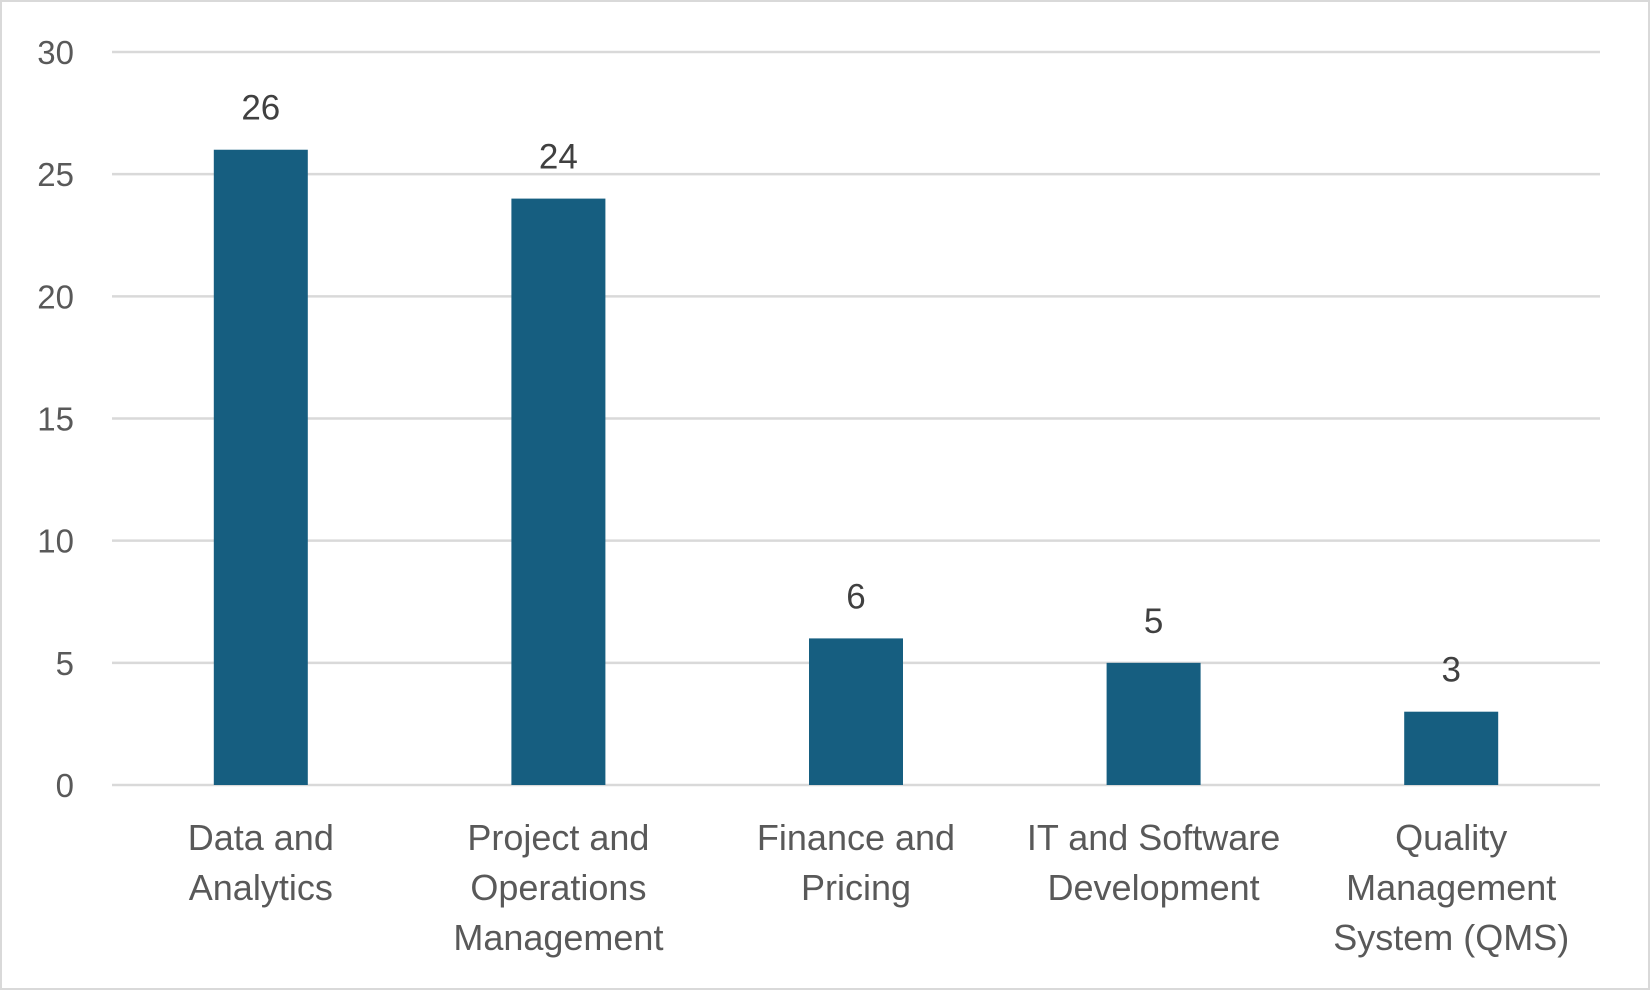  I want to click on category-label-line: IT and Software, so click(1153, 837).